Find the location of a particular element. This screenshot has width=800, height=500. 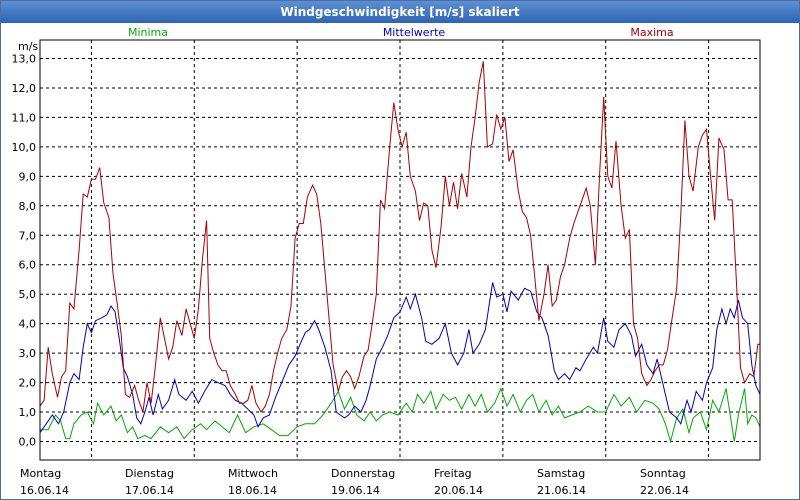

legend-entry-mittelwerte: Mittelwerte is located at coordinates (414, 32).